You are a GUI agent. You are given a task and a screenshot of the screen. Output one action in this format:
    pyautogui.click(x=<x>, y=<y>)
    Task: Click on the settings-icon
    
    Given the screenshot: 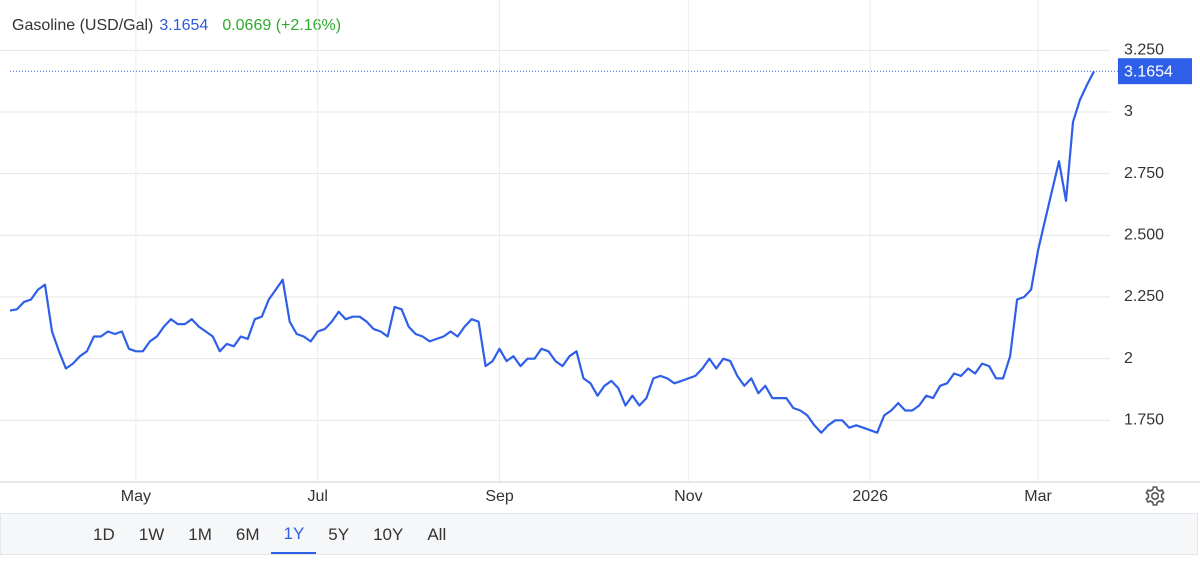 What is the action you would take?
    pyautogui.click(x=1155, y=496)
    